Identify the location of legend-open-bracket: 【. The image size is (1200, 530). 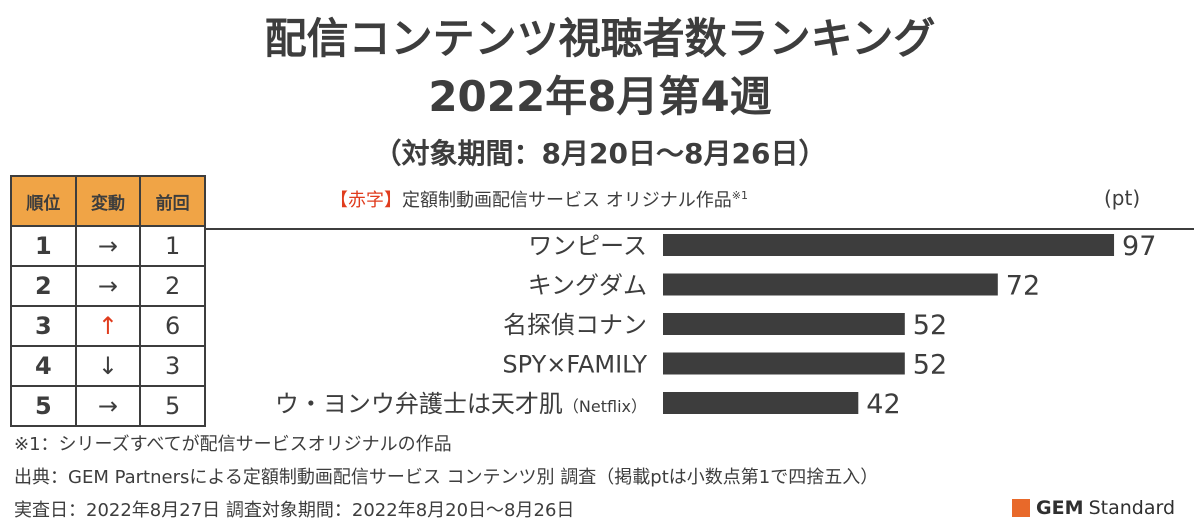
(339, 200).